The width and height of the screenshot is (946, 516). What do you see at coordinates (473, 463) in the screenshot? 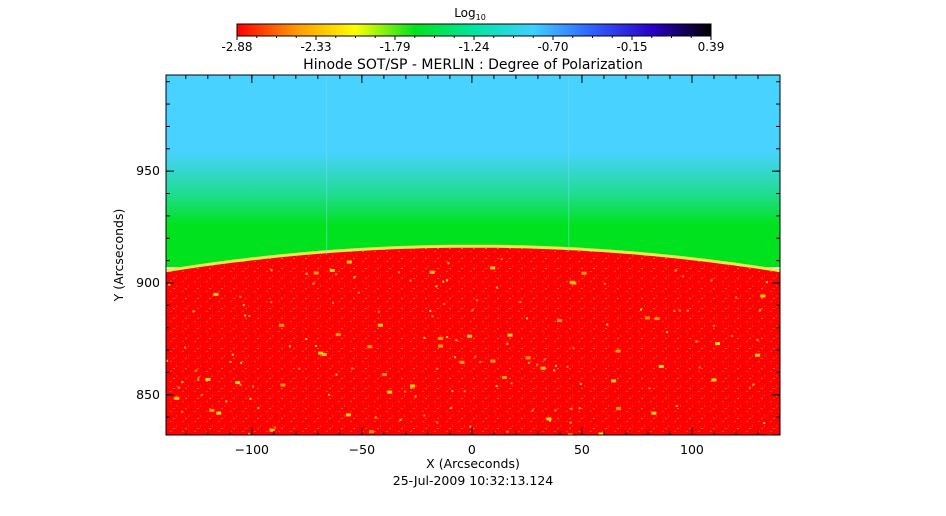
I see `x-axis-label: X (Arcseconds)` at bounding box center [473, 463].